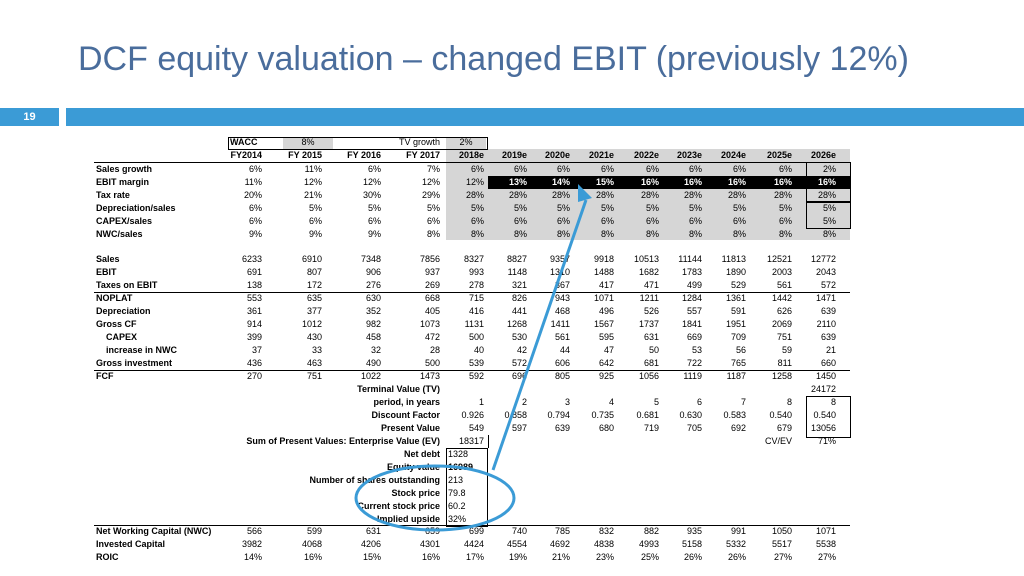  Describe the element at coordinates (740, 350) in the screenshot. I see `data-cell: 56` at that location.